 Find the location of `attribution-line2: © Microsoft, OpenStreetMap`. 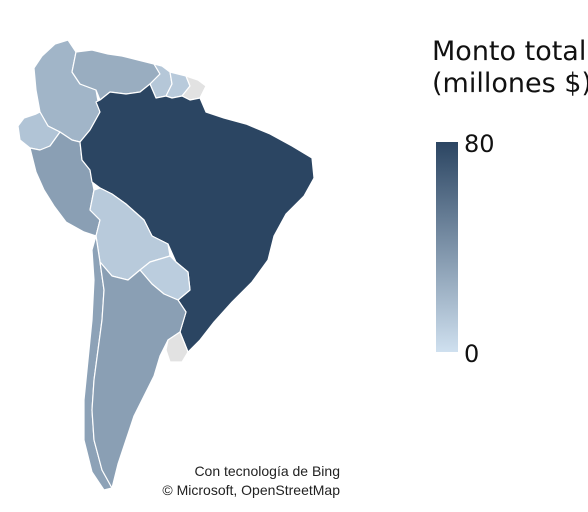

attribution-line2: © Microsoft, OpenStreetMap is located at coordinates (251, 490).